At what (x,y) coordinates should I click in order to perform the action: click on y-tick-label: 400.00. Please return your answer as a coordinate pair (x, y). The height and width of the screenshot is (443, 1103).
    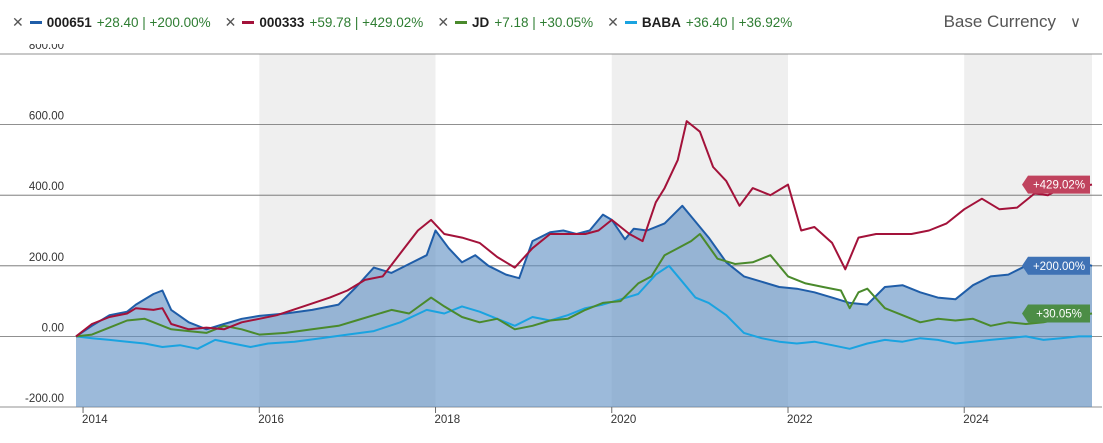
    Looking at the image, I should click on (46, 187).